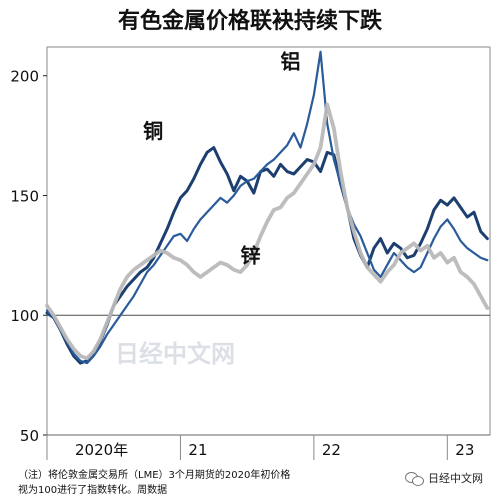  Describe the element at coordinates (93, 490) in the screenshot. I see `footnote-line-2: 视为100进行了指数转化。周数据` at that location.